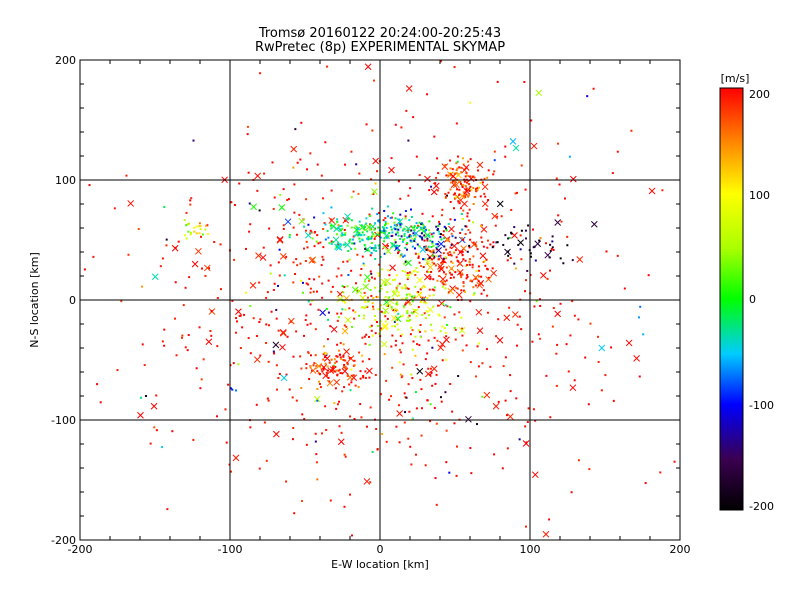 This screenshot has width=800, height=600. What do you see at coordinates (34, 300) in the screenshot?
I see `y-axis-label: N-S location [km]` at bounding box center [34, 300].